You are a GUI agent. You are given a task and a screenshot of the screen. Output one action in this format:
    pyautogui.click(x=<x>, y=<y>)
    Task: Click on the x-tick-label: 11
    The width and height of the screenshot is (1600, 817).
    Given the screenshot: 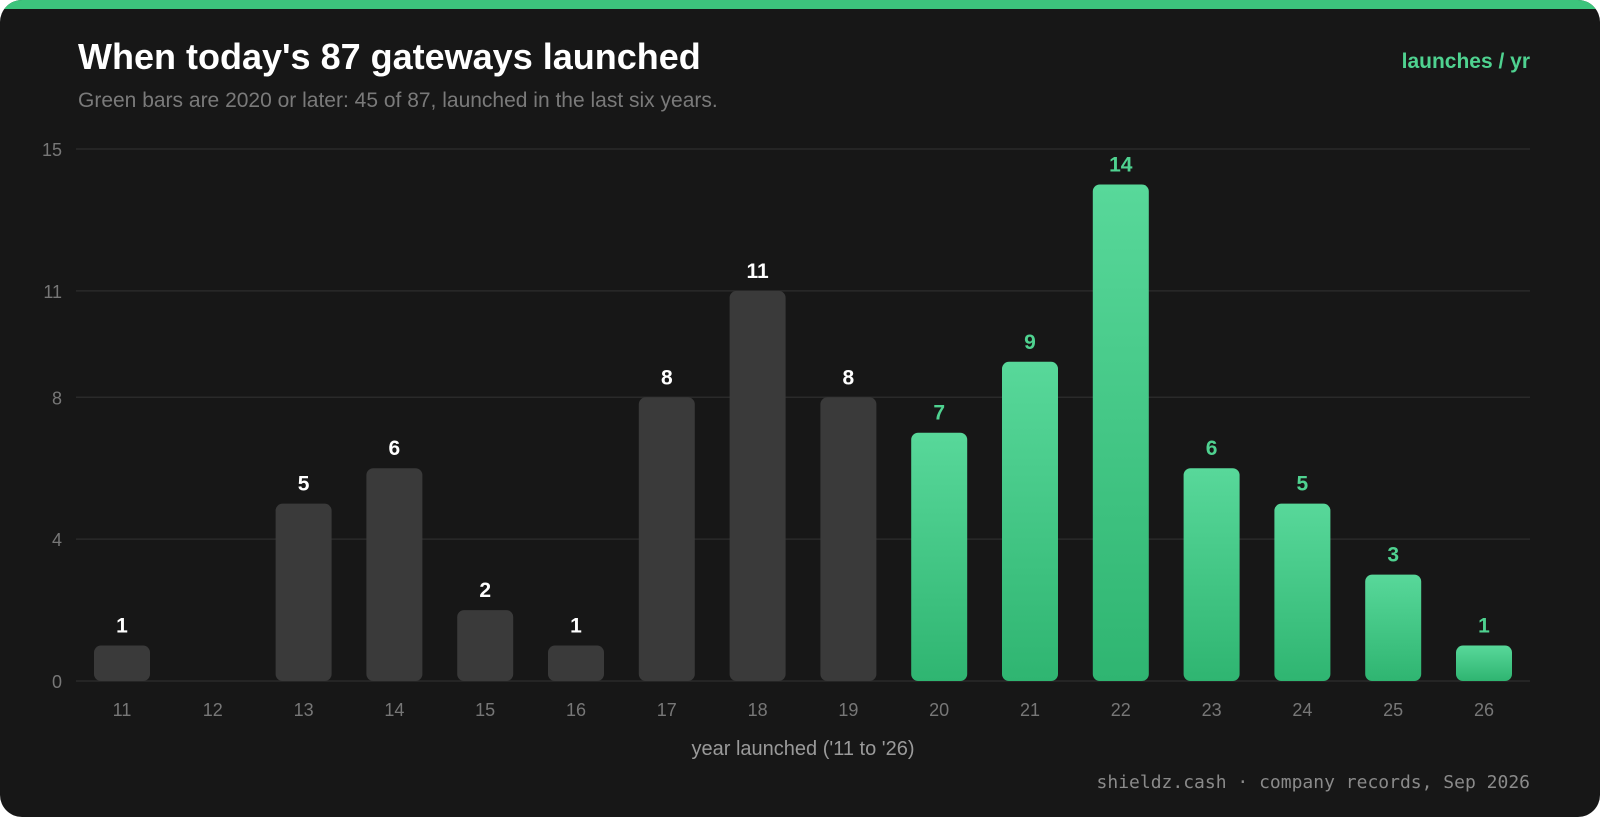 What is the action you would take?
    pyautogui.click(x=122, y=710)
    